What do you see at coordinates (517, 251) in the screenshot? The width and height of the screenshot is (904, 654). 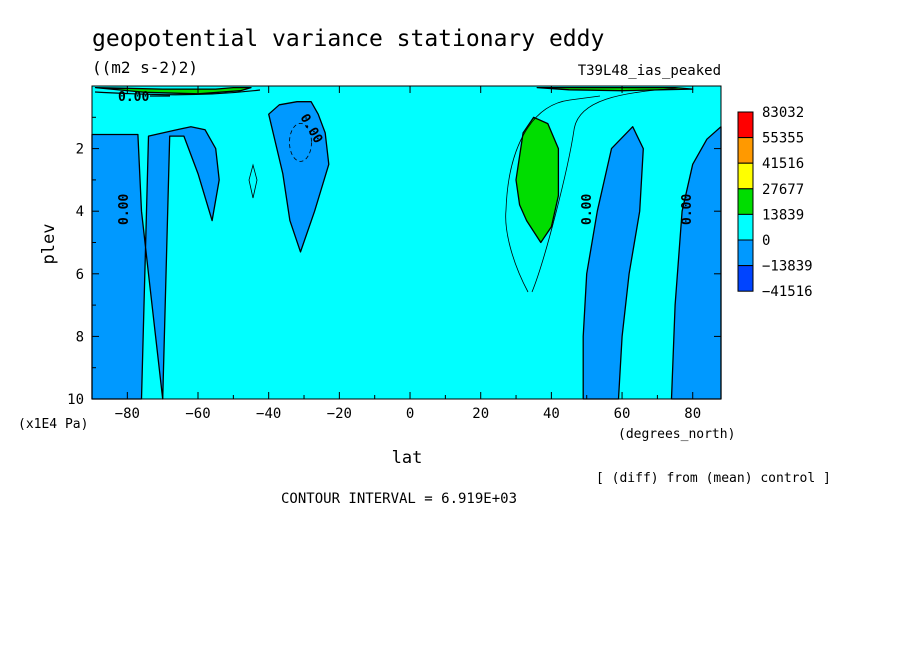 I see `thin-contour-35n-outer` at bounding box center [517, 251].